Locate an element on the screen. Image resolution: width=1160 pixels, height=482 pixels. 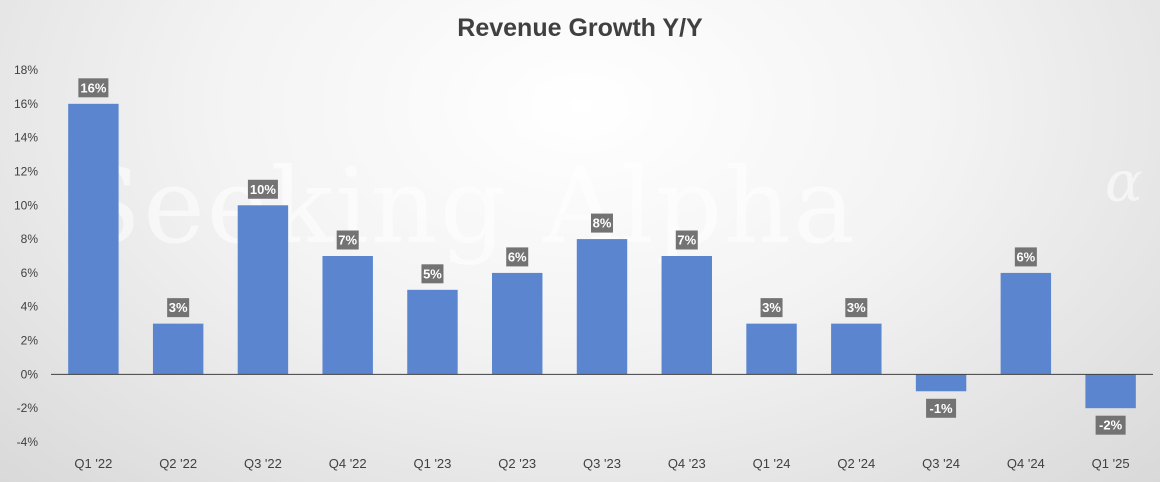
y-tick-label: 10% is located at coordinates (26, 205).